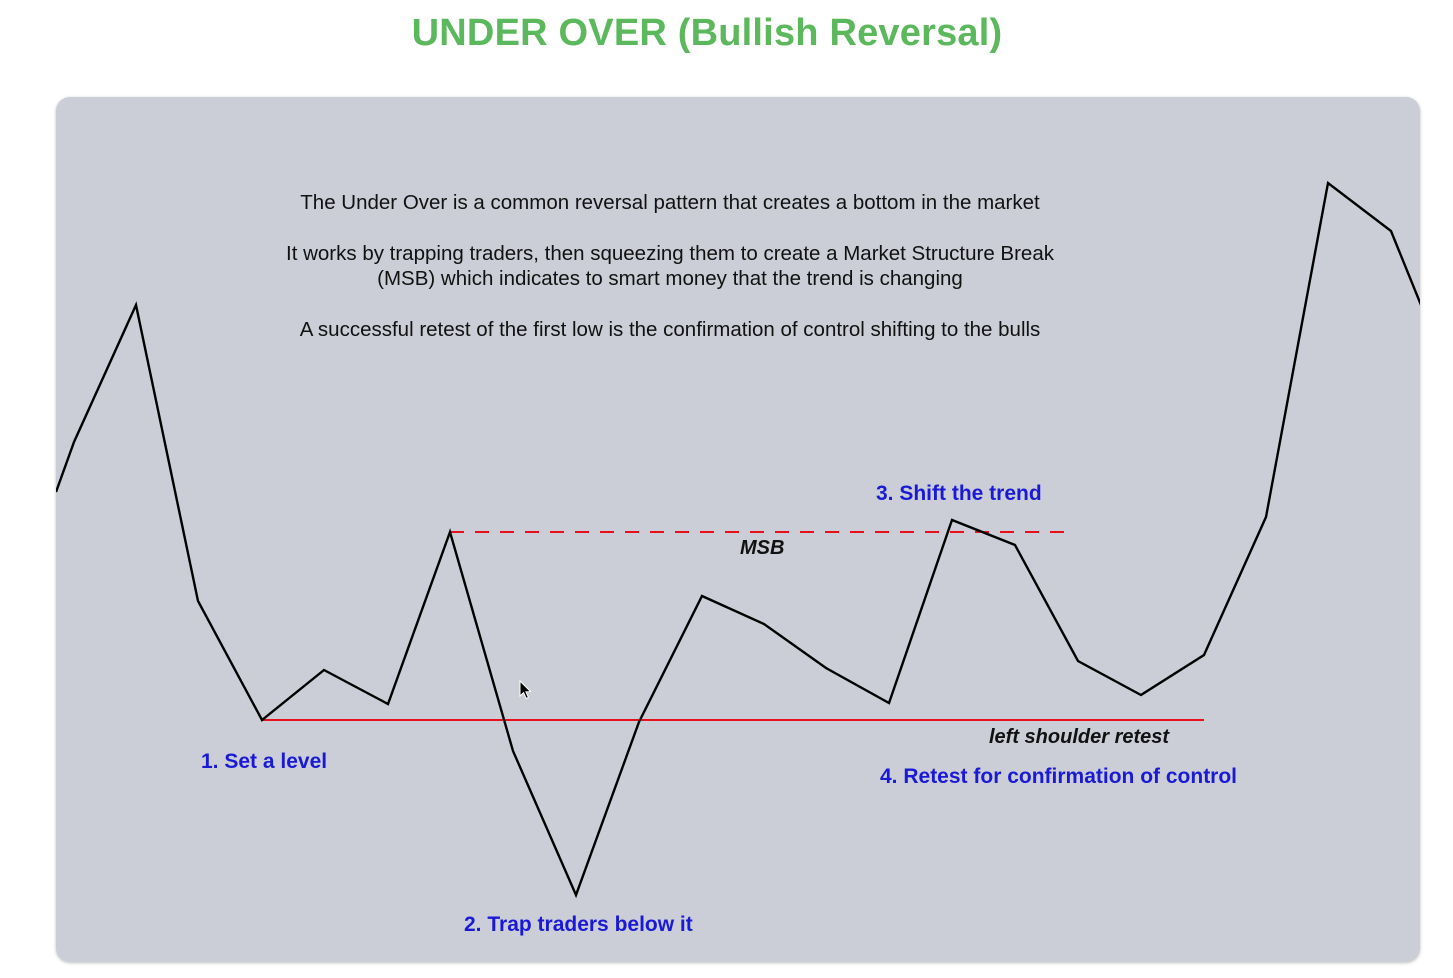 Image resolution: width=1453 pixels, height=978 pixels. Describe the element at coordinates (1079, 737) in the screenshot. I see `left-shoulder-retest-label: left shoulder retest` at that location.